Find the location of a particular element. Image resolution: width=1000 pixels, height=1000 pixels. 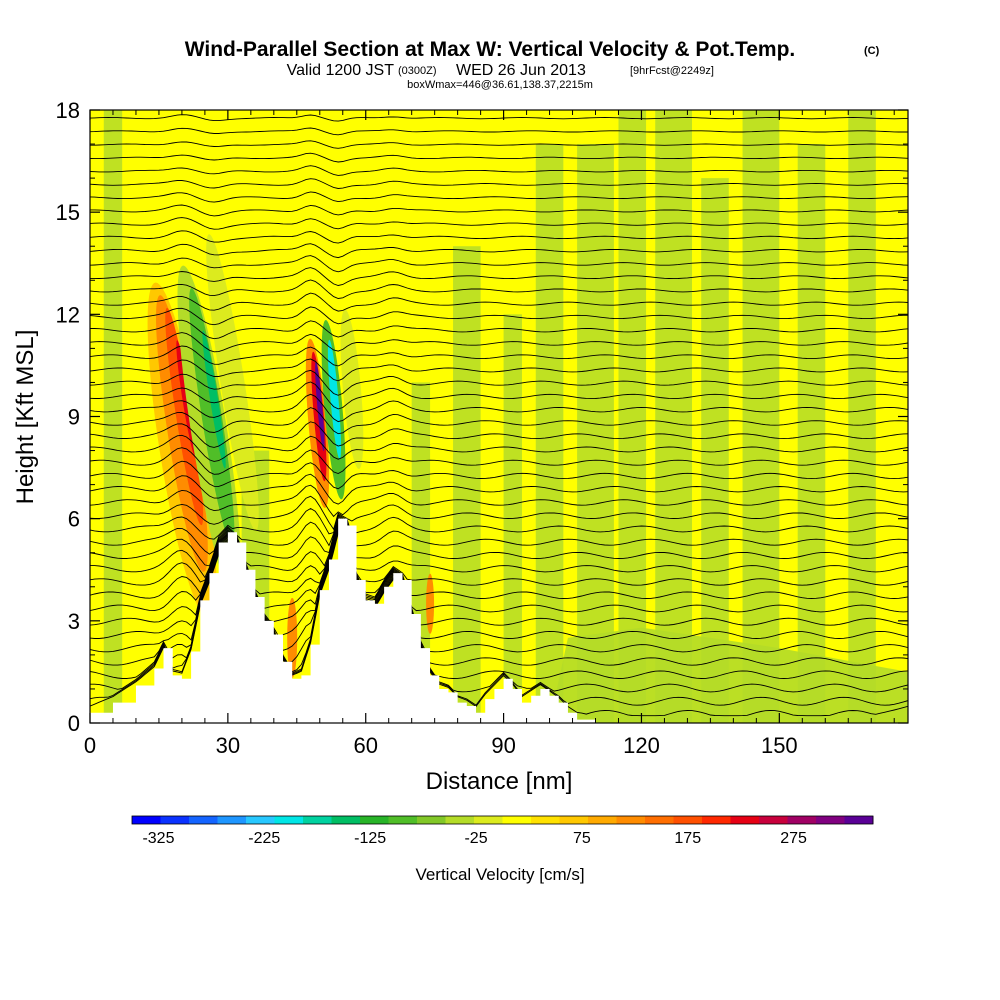

colorbar-tick-label: -325 is located at coordinates (158, 838).